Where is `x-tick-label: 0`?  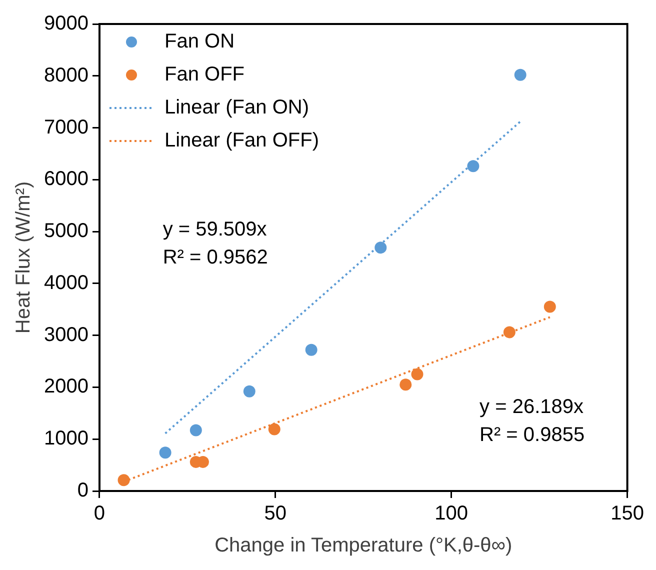
x-tick-label: 0 is located at coordinates (100, 513).